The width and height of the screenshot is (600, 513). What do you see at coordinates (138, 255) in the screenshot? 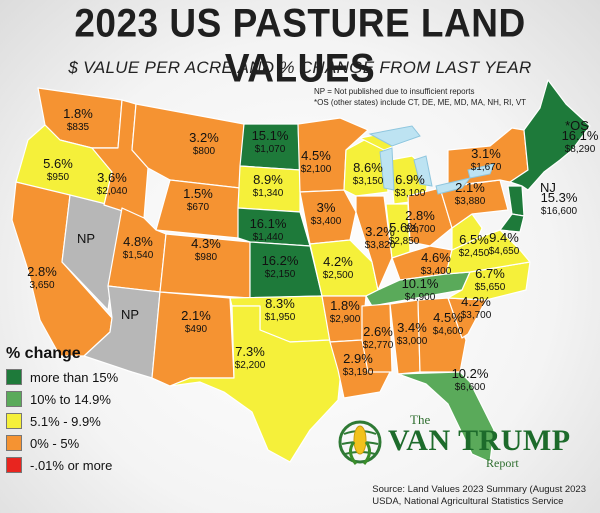
I see `state-value-ut: $1,540` at bounding box center [138, 255].